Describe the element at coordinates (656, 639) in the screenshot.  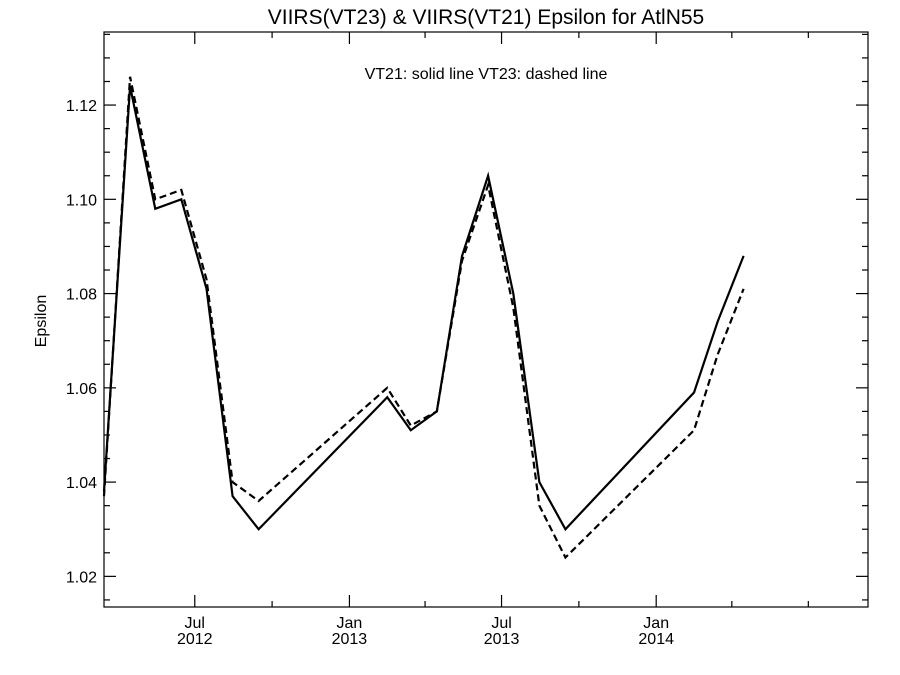
I see `x-tick-label-year: 2014` at that location.